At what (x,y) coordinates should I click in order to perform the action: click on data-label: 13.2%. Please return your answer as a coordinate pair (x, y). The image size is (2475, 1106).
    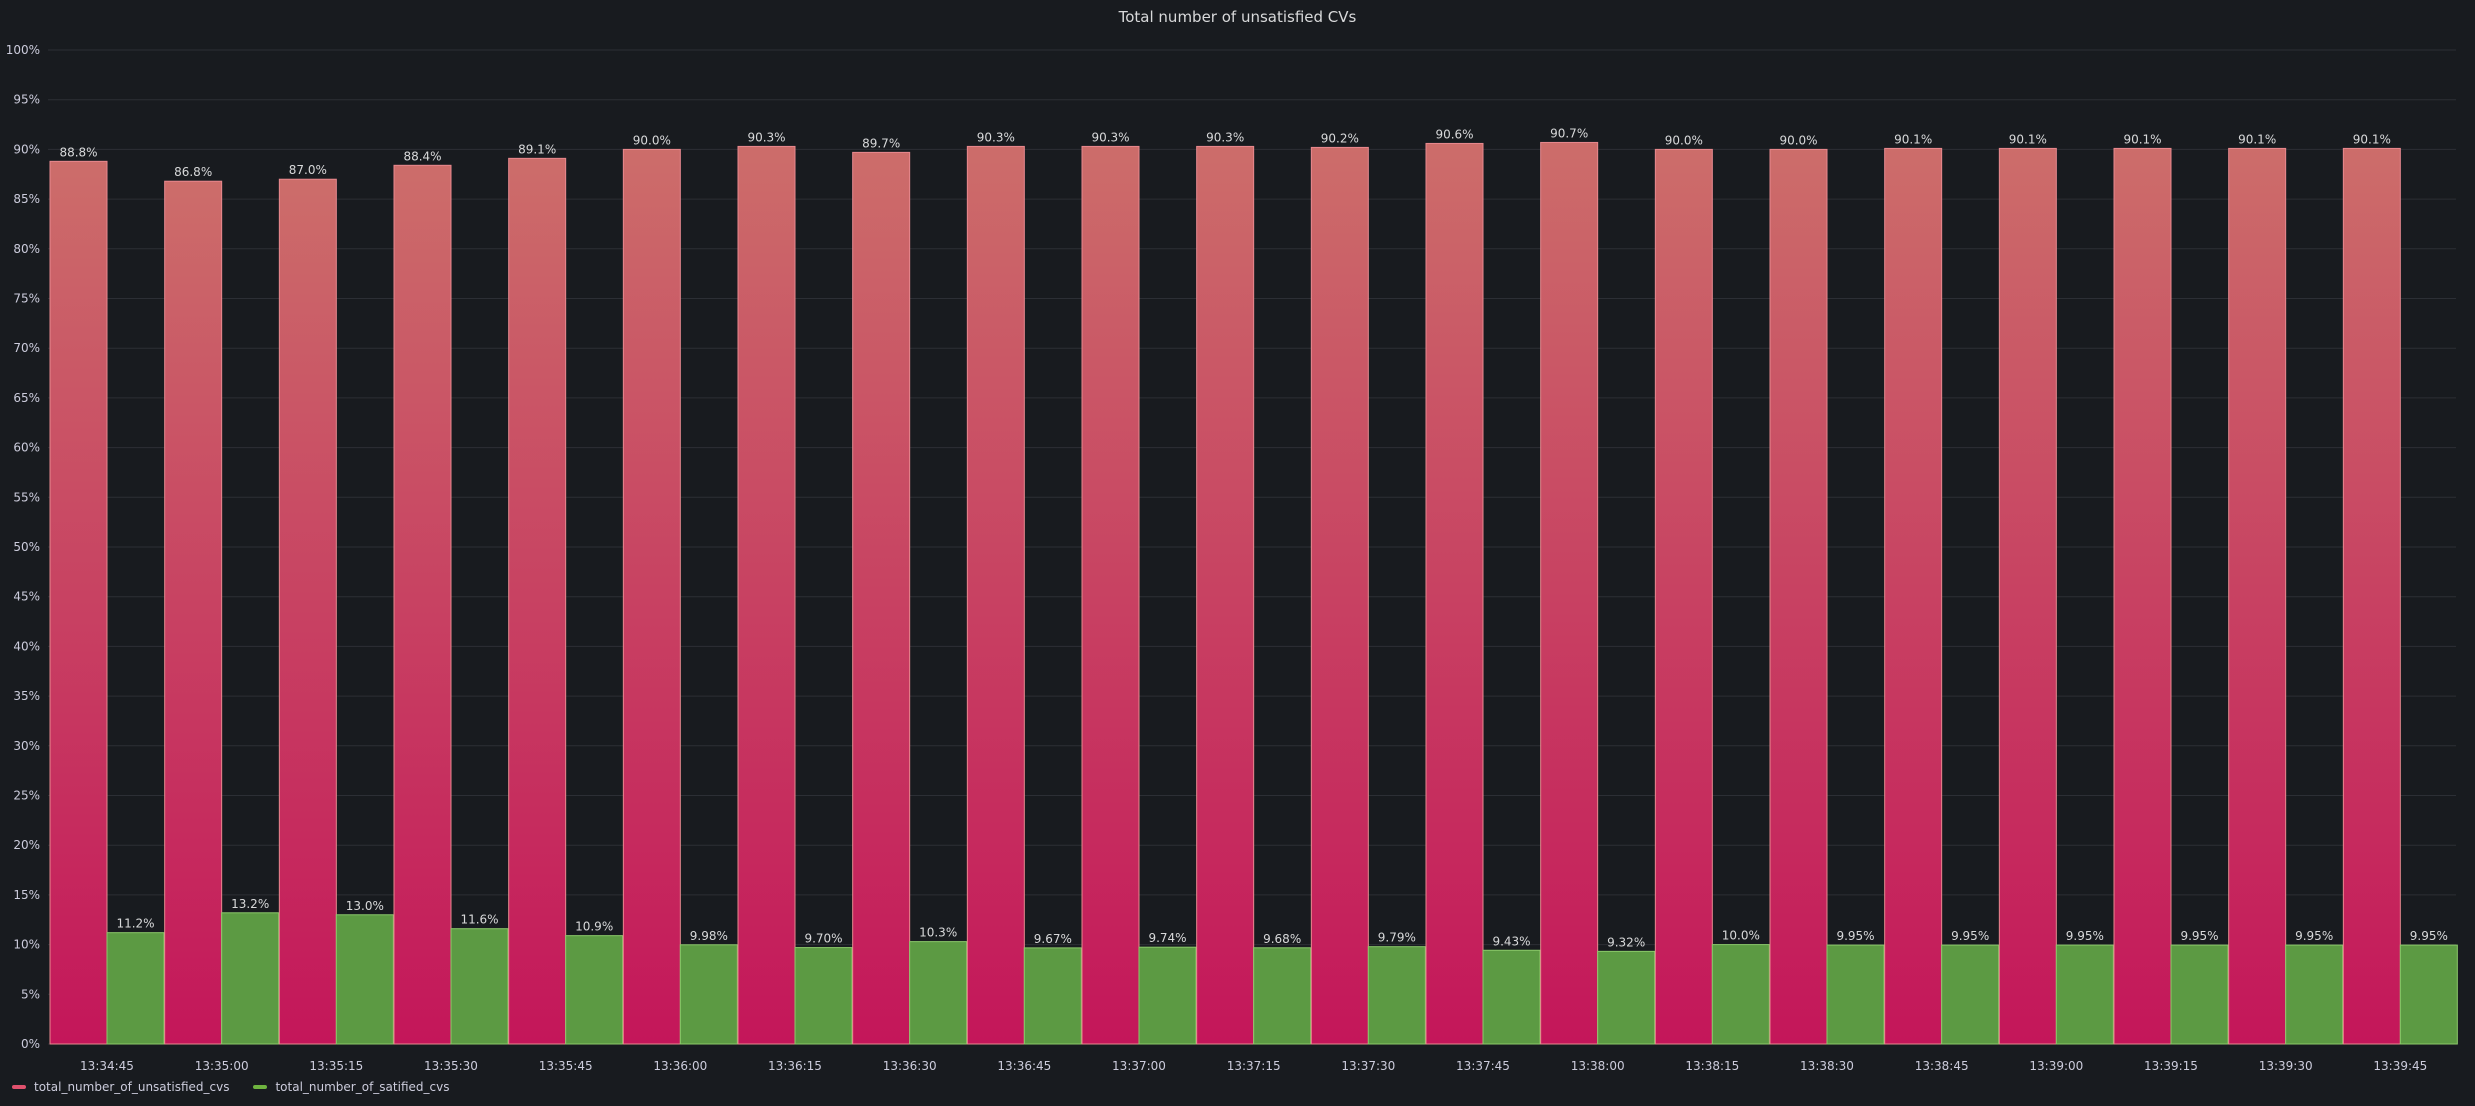
    Looking at the image, I should click on (250, 904).